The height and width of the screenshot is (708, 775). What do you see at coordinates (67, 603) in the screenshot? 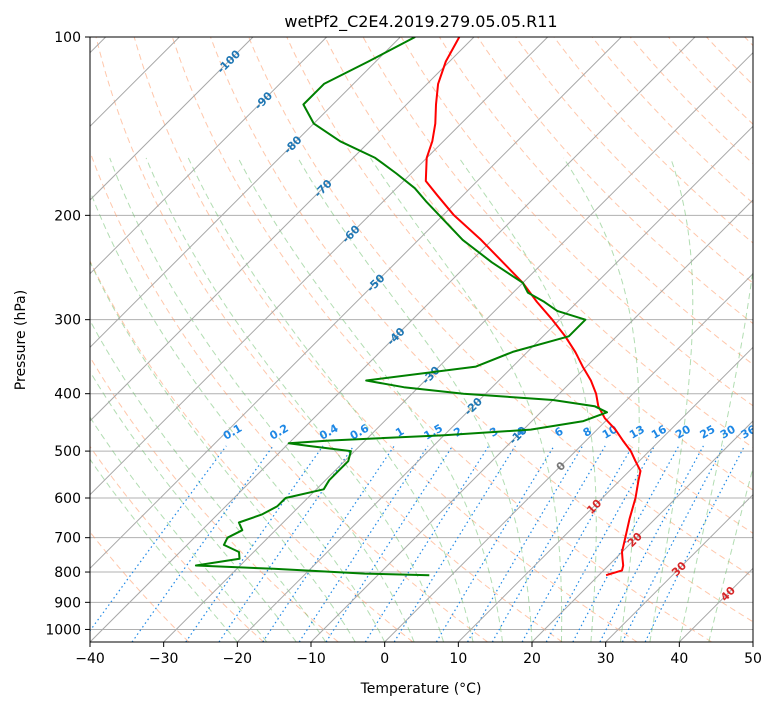
I see `y-tick-label: 900` at bounding box center [67, 603].